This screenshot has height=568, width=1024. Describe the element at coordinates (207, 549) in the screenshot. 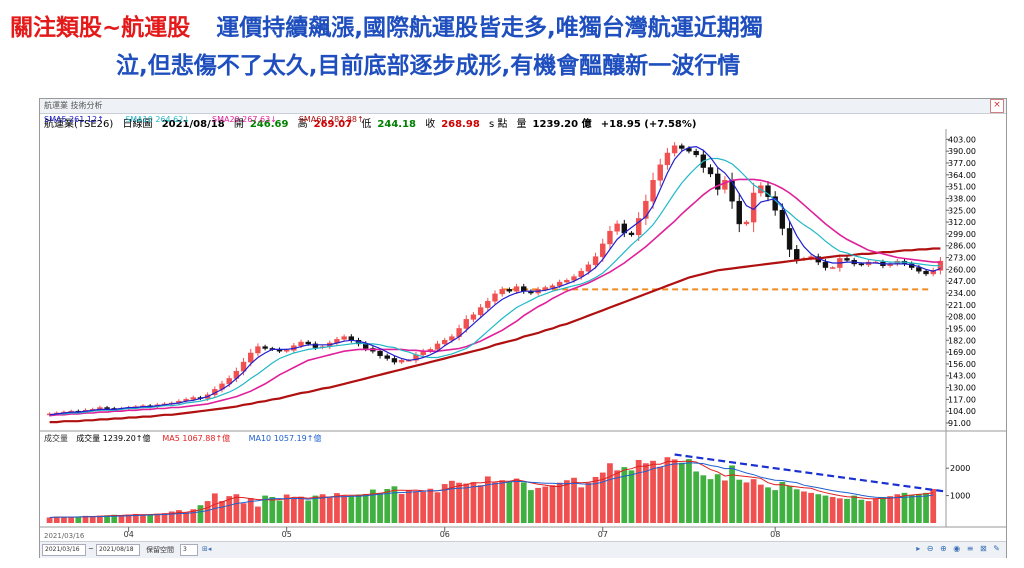

I see `scroll-step-icon: ⊞◂` at that location.